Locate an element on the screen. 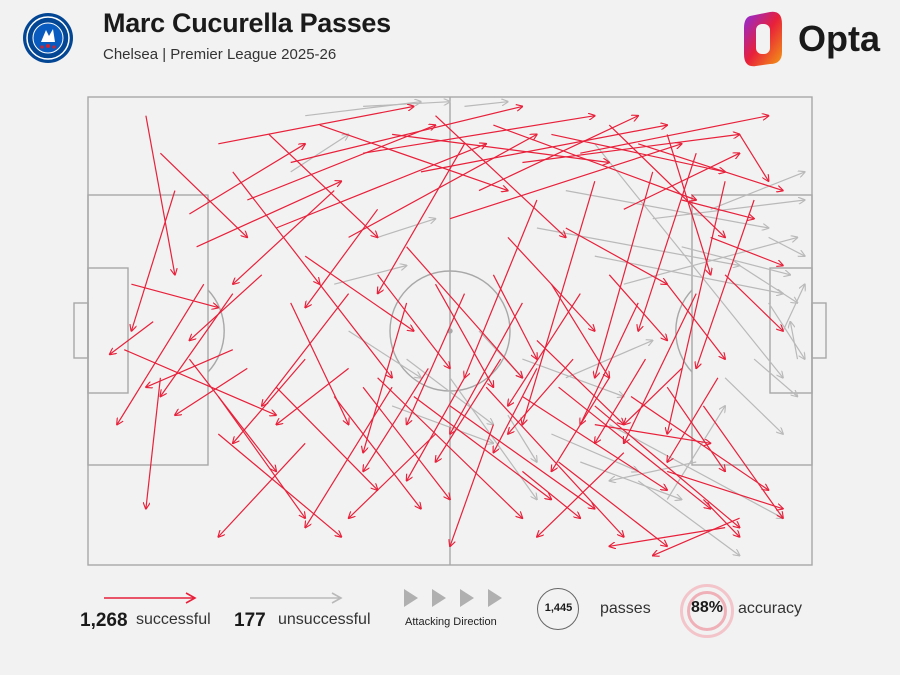  accuracy-ring-outer is located at coordinates (707, 611).